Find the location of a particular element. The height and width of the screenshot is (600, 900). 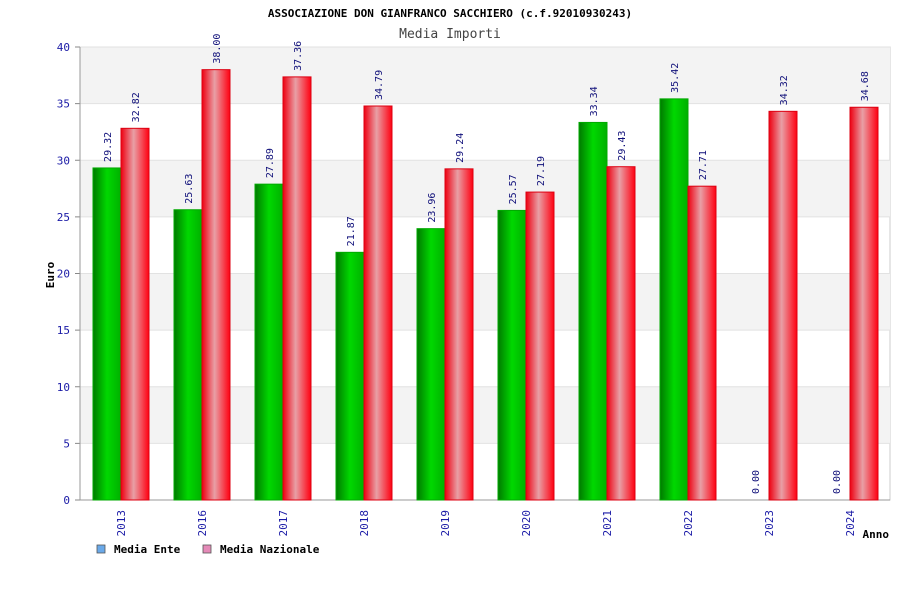

x-tick-label-2024: 2024 is located at coordinates (850, 523).